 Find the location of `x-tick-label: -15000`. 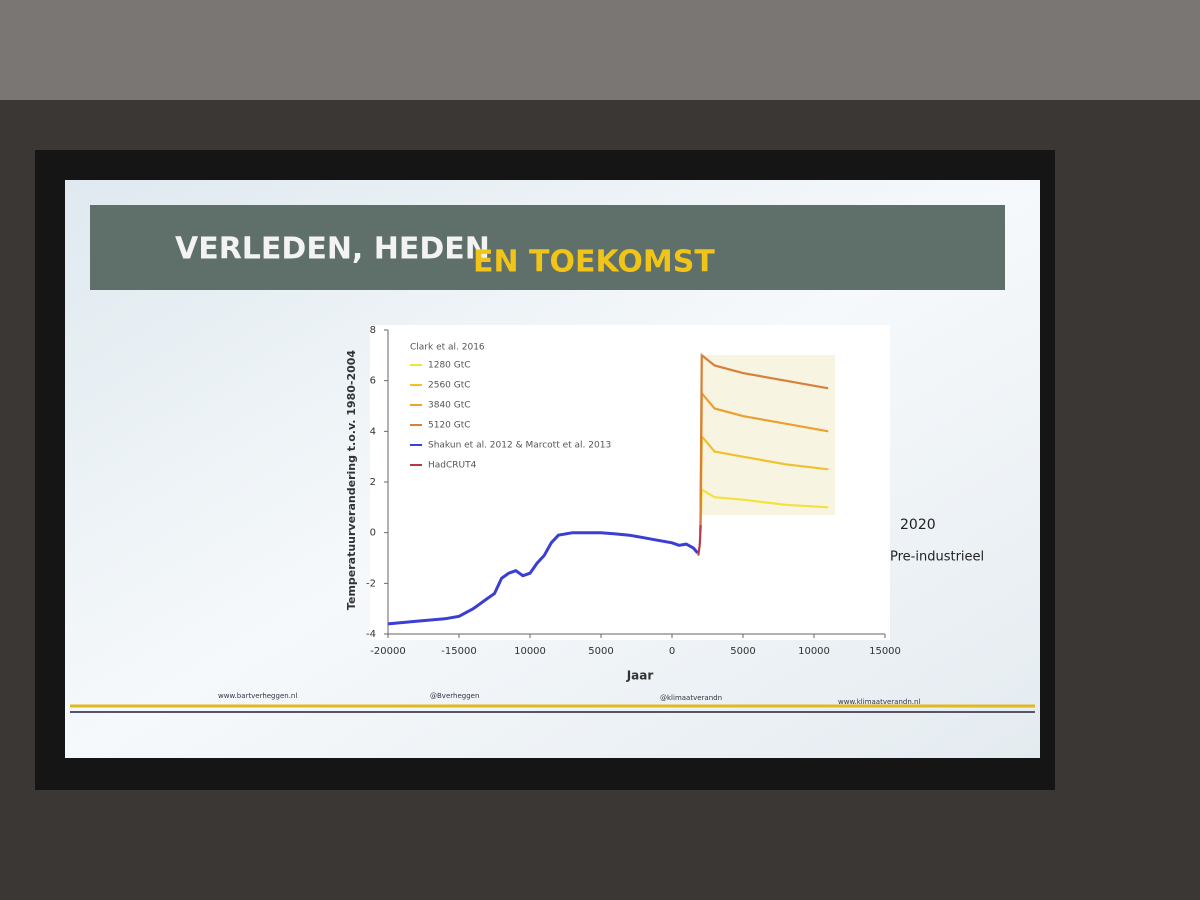

x-tick-label: -15000 is located at coordinates (458, 651).